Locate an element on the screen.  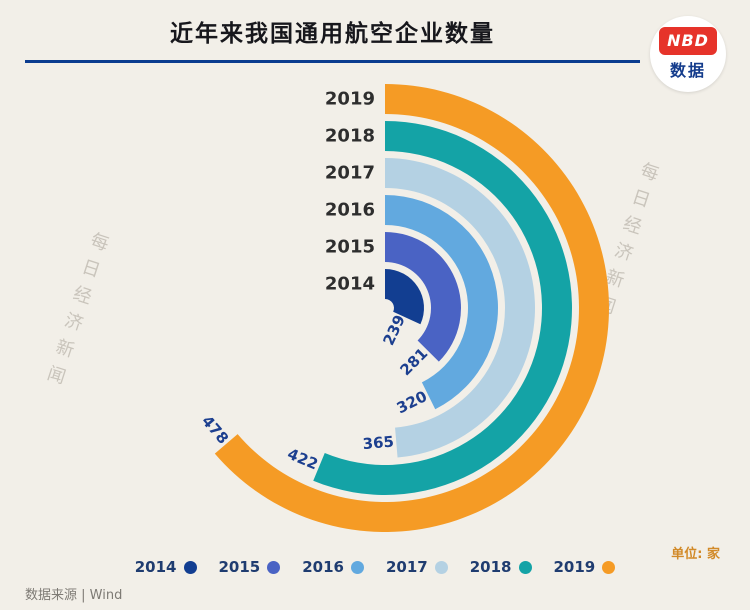
legend-item-2019: 2019 is located at coordinates (585, 567).